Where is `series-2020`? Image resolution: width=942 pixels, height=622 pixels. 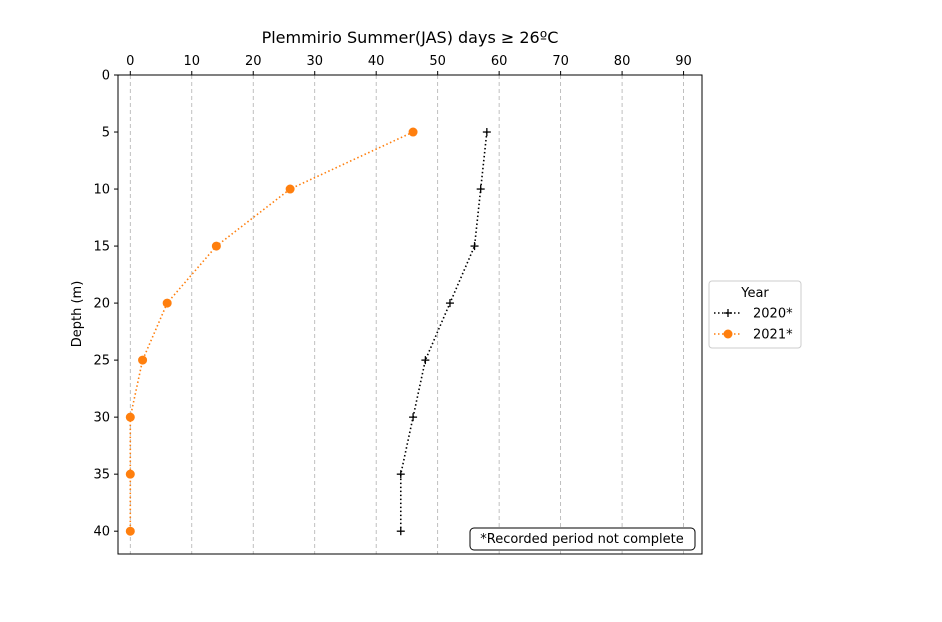 series-2020 is located at coordinates (443, 332).